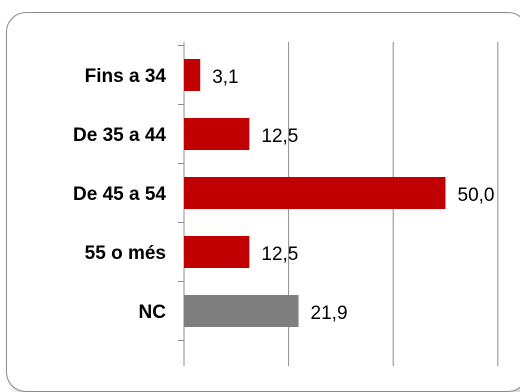 The width and height of the screenshot is (520, 392). I want to click on category-label: NC, so click(153, 312).